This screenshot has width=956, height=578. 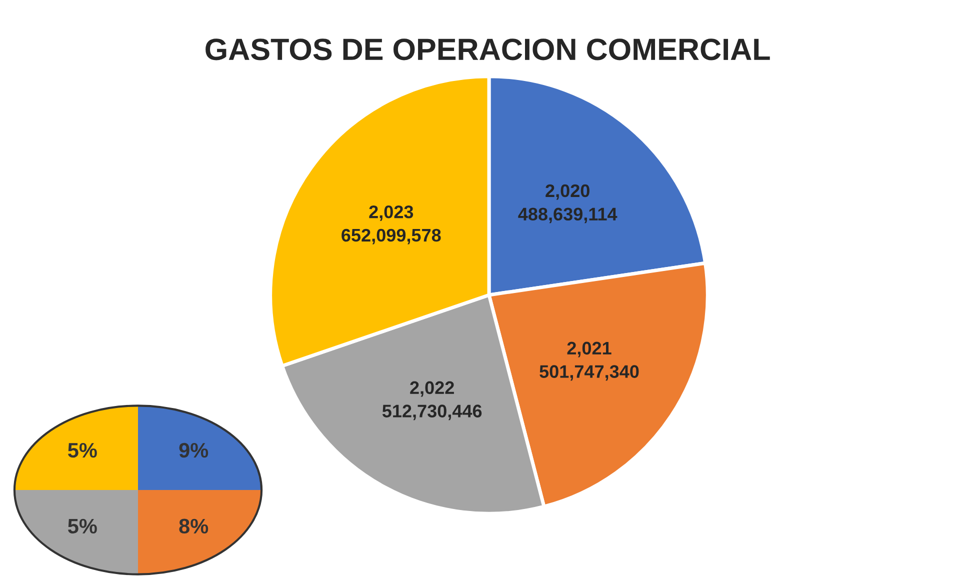 I want to click on data-label: 652,099,578, so click(x=391, y=236).